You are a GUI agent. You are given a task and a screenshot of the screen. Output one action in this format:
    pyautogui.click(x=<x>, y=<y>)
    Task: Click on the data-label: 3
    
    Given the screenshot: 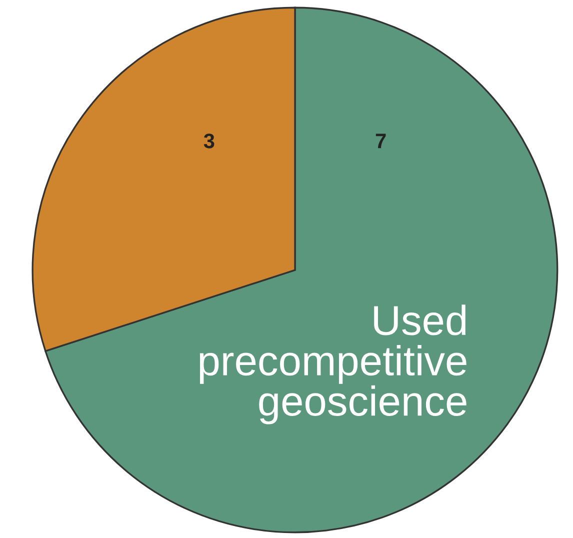 What is the action you would take?
    pyautogui.click(x=209, y=141)
    